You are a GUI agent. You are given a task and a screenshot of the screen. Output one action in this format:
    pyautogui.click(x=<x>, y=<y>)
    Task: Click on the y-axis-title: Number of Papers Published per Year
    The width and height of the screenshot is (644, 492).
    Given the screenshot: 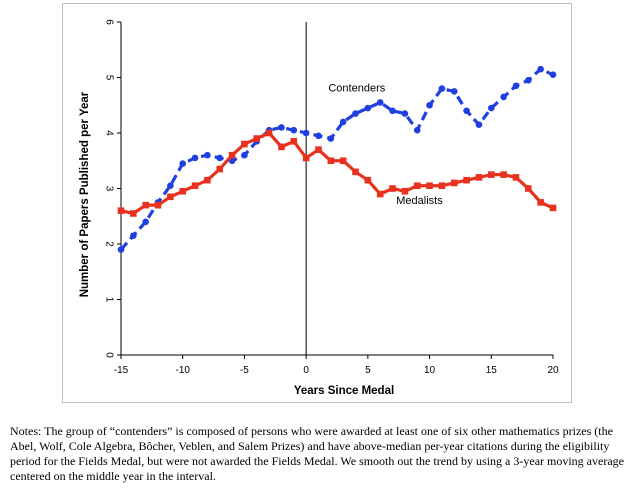 What is the action you would take?
    pyautogui.click(x=85, y=194)
    